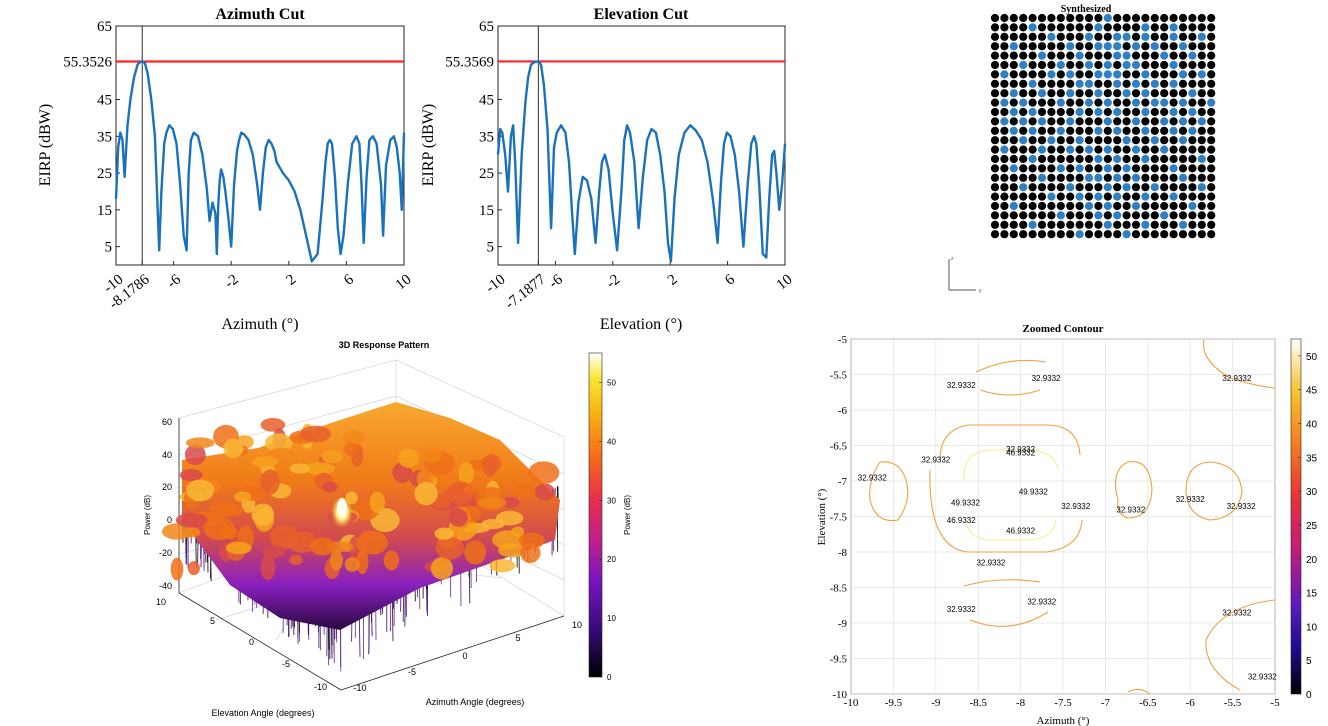 Image resolution: width=1328 pixels, height=726 pixels. What do you see at coordinates (104, 137) in the screenshot?
I see `y-tick-label: 35` at bounding box center [104, 137].